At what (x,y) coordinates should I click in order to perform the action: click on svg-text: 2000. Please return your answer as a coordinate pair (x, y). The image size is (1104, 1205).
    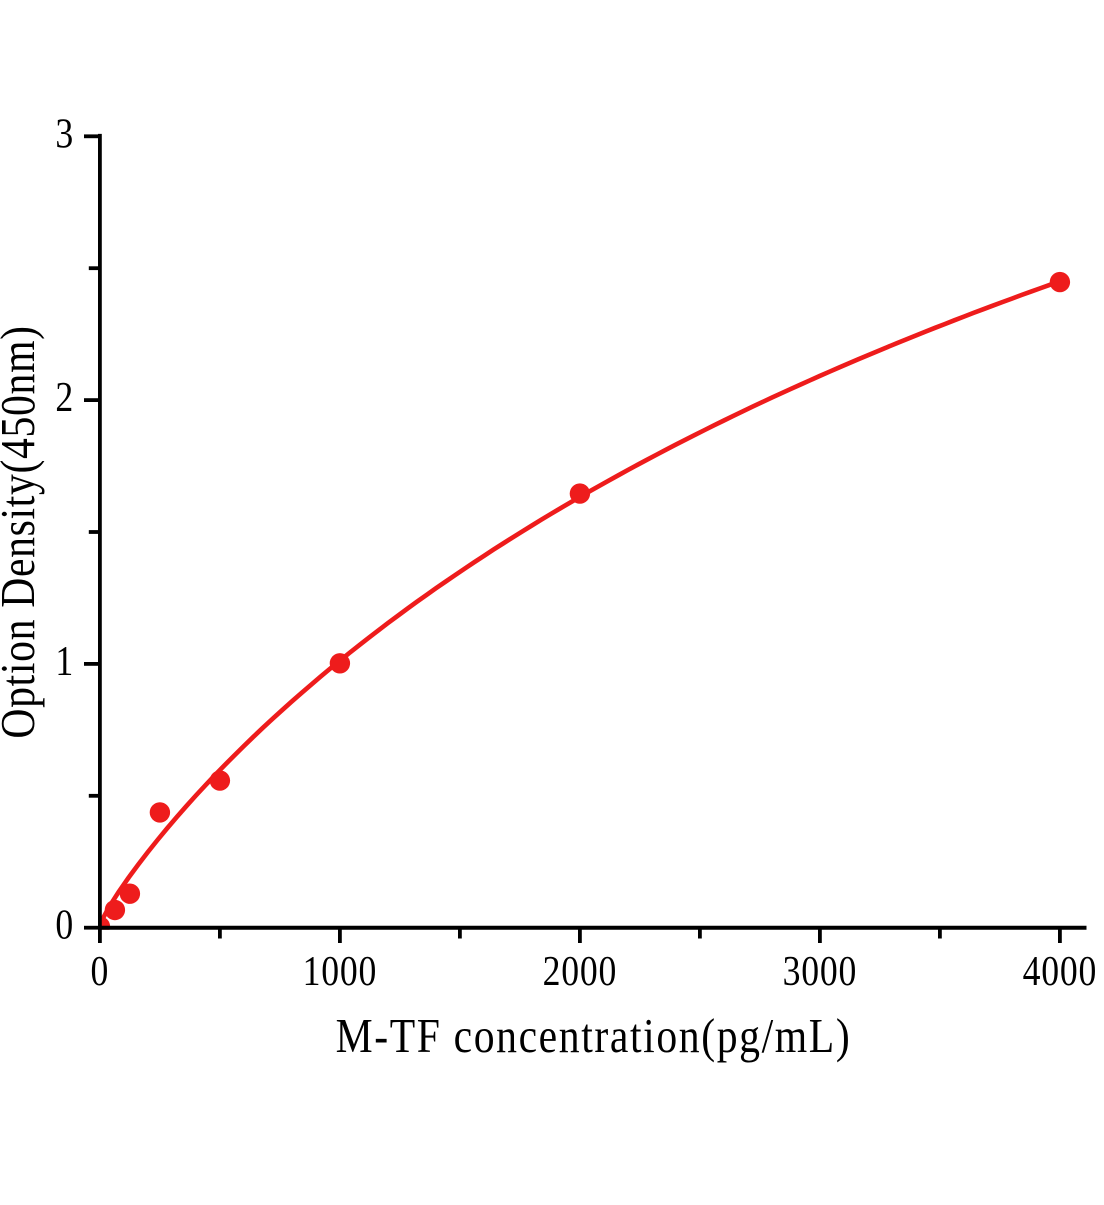
    Looking at the image, I should click on (580, 971).